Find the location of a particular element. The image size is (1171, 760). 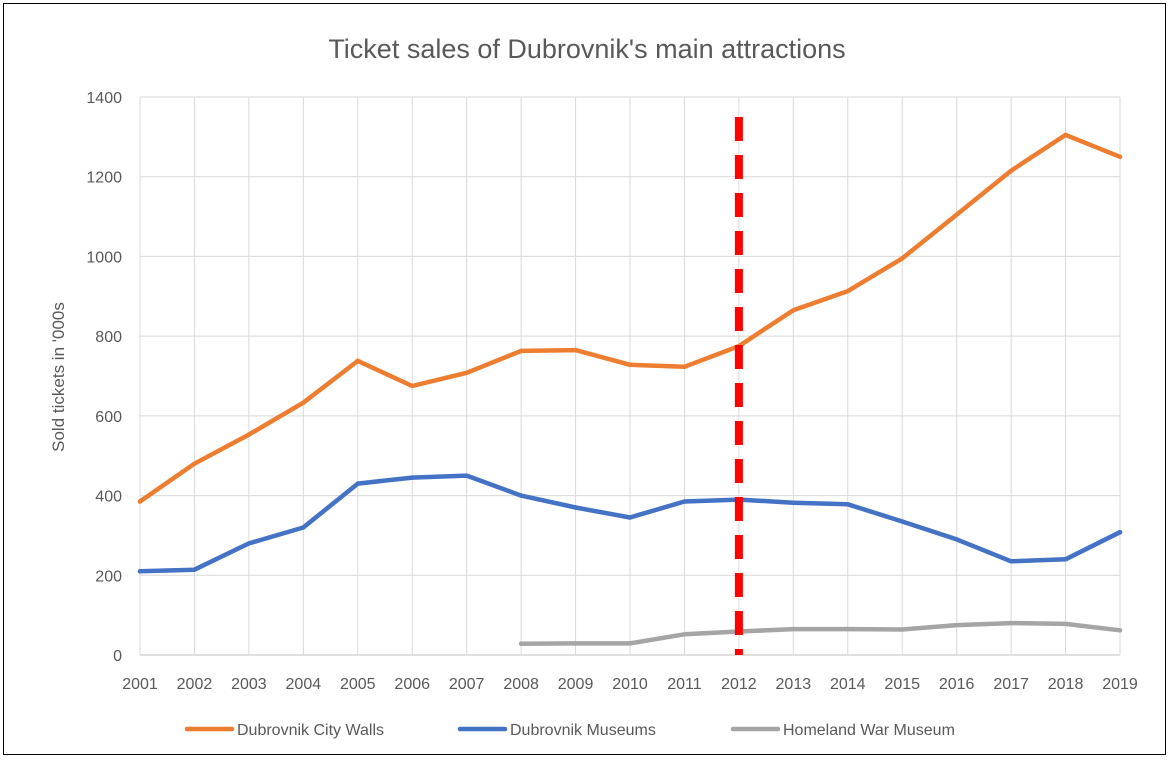

x-tick-label: 2014 is located at coordinates (848, 684).